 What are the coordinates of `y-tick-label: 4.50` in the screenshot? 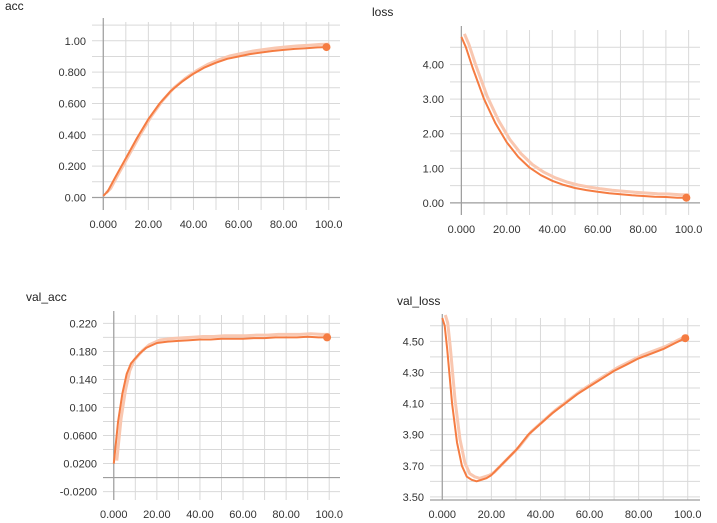 It's located at (413, 342).